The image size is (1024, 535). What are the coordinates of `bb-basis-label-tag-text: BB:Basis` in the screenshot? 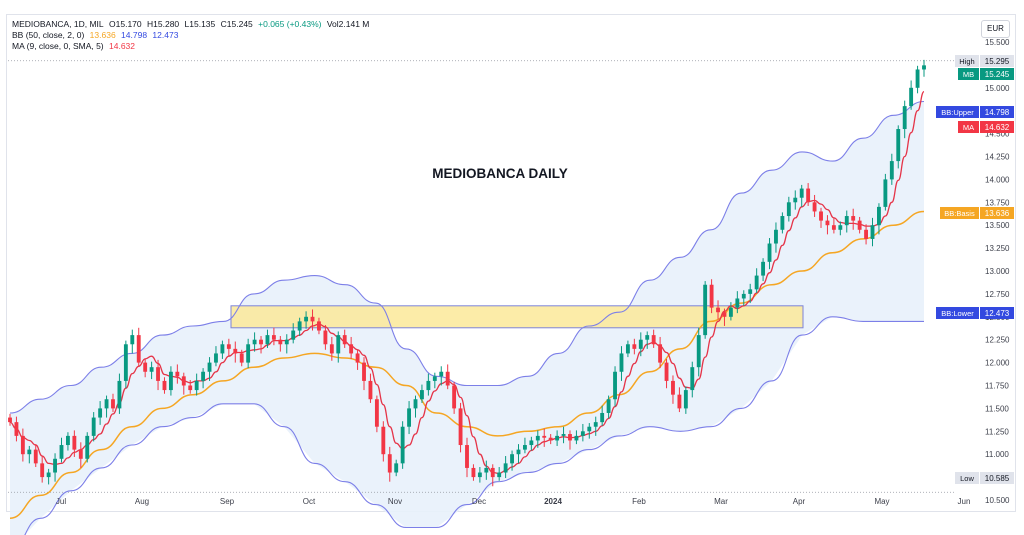 It's located at (959, 213).